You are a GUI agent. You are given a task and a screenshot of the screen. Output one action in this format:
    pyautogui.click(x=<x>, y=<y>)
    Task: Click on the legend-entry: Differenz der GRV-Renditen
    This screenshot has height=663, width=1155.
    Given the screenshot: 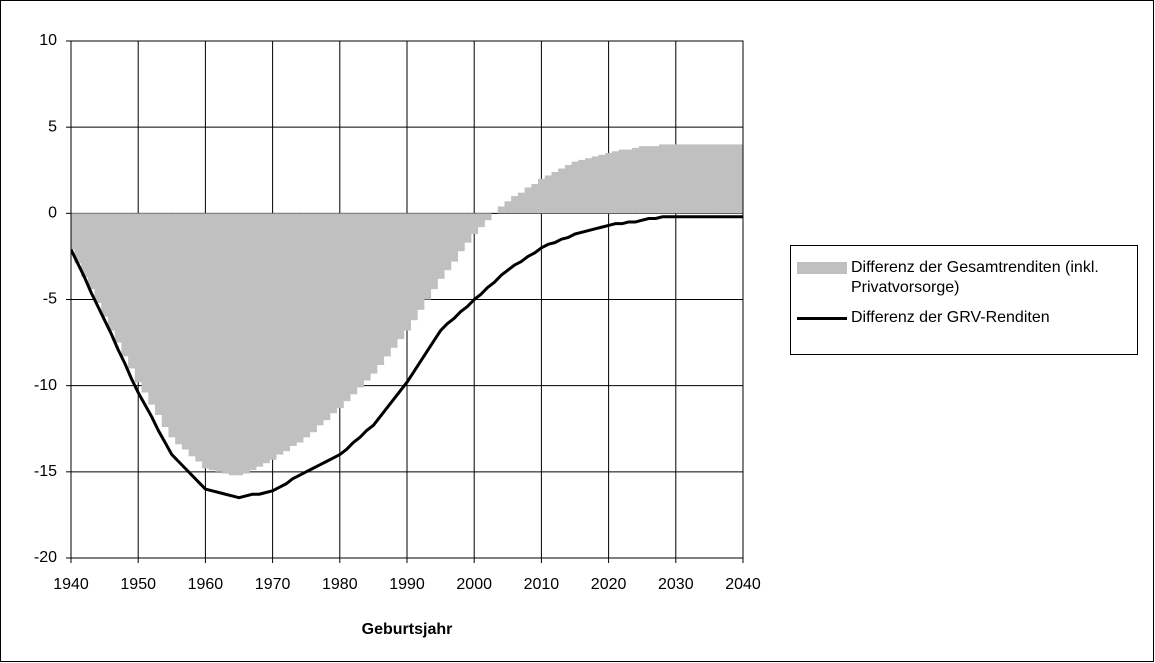 What is the action you would take?
    pyautogui.click(x=964, y=318)
    